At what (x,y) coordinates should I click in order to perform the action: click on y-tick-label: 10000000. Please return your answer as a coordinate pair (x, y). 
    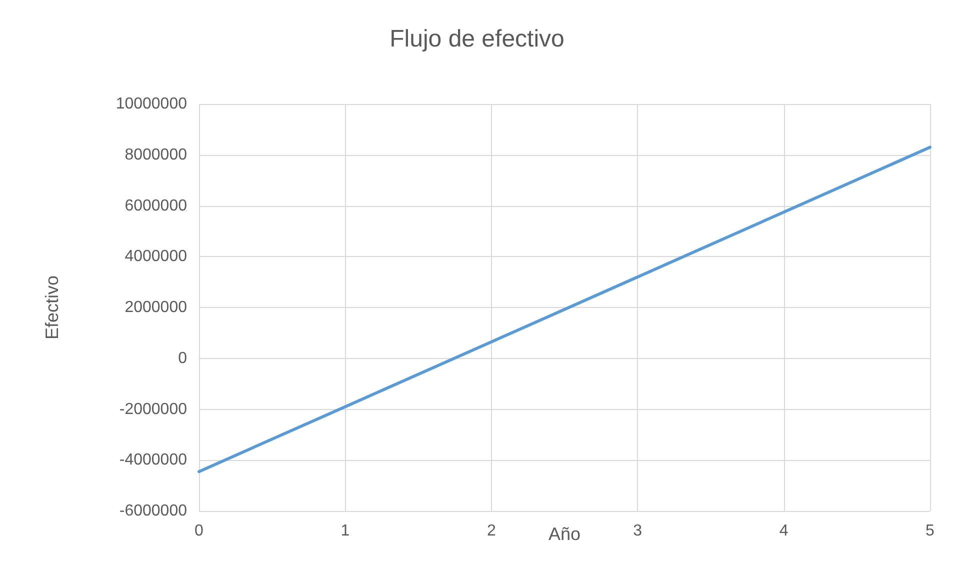
    Looking at the image, I should click on (152, 104).